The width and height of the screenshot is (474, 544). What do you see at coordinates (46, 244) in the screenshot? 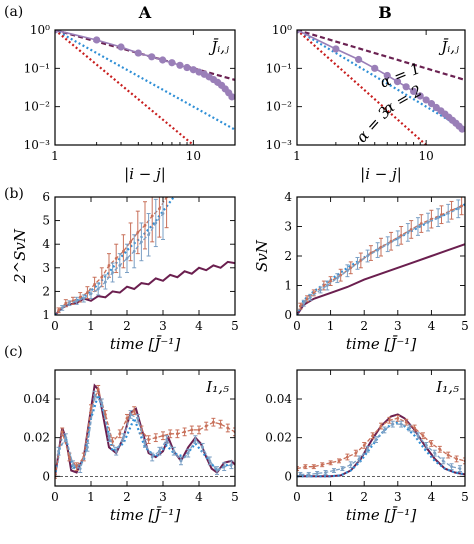
I see `y-tick-label: 4` at bounding box center [46, 244].